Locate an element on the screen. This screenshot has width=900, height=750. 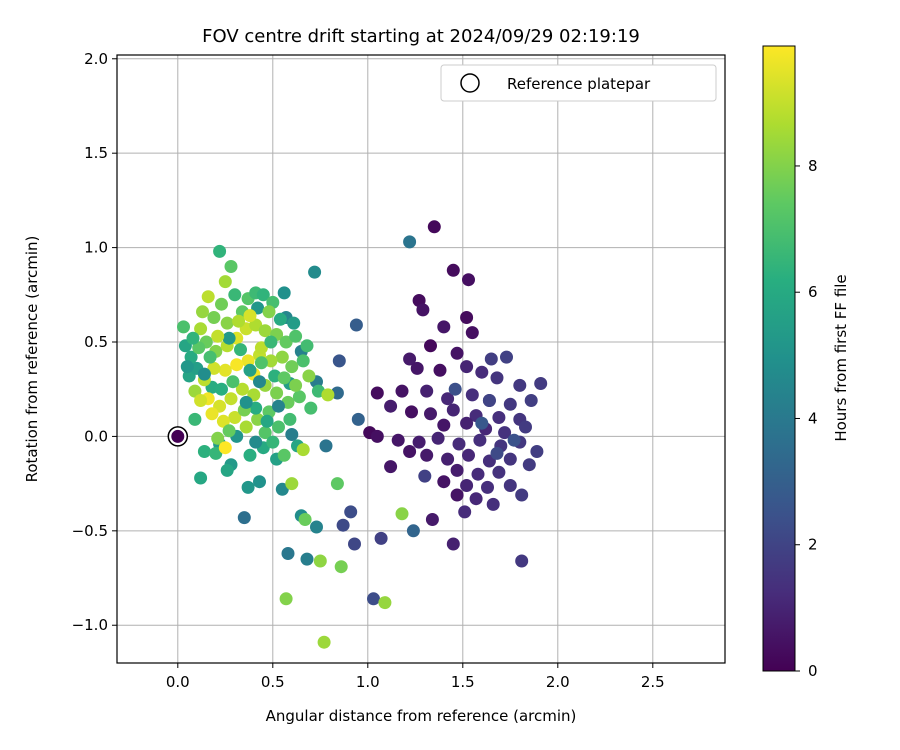
legend: Reference platepar is located at coordinates (578, 83).